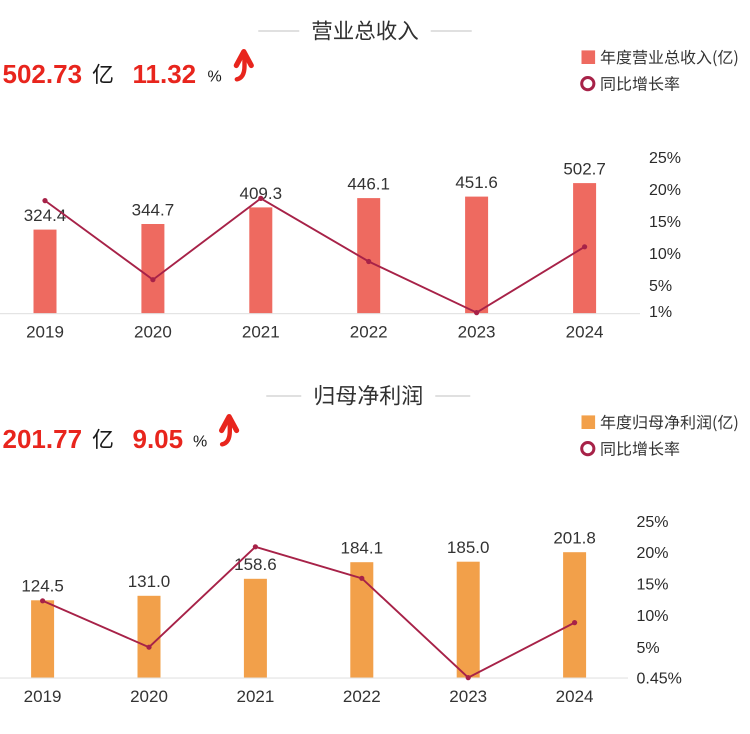 The image size is (750, 734). I want to click on svg-text: 131.0, so click(149, 581).